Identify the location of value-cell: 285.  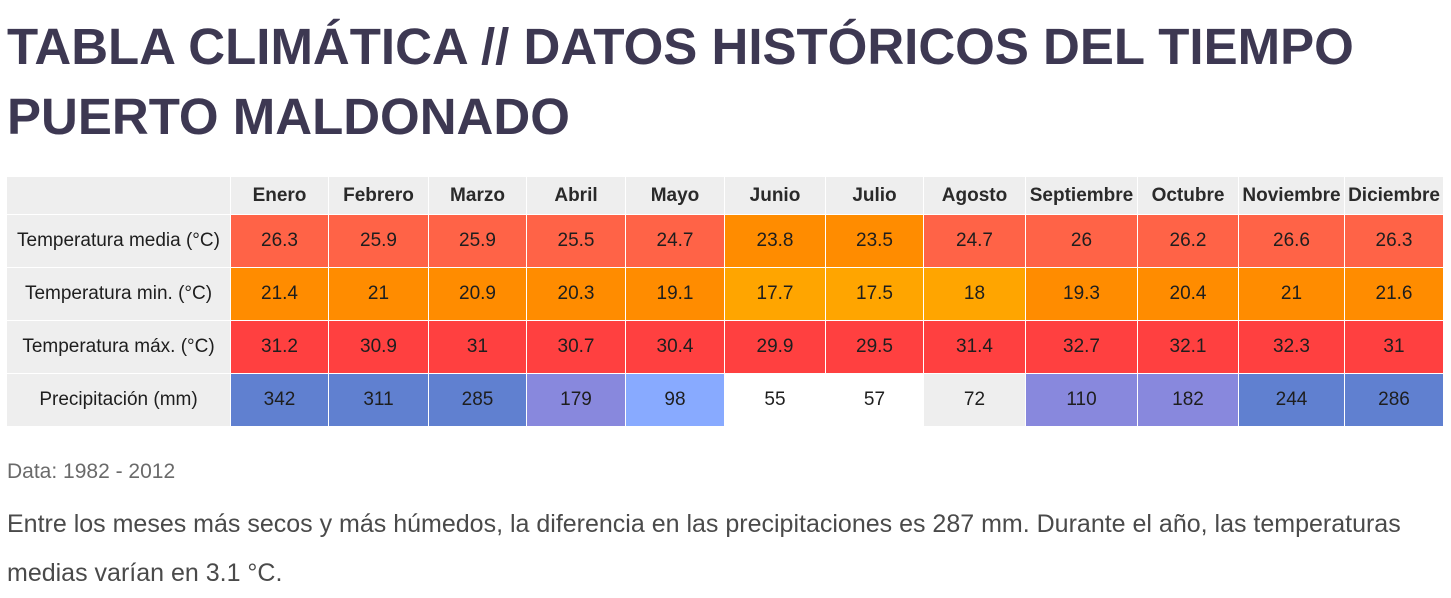
(477, 400).